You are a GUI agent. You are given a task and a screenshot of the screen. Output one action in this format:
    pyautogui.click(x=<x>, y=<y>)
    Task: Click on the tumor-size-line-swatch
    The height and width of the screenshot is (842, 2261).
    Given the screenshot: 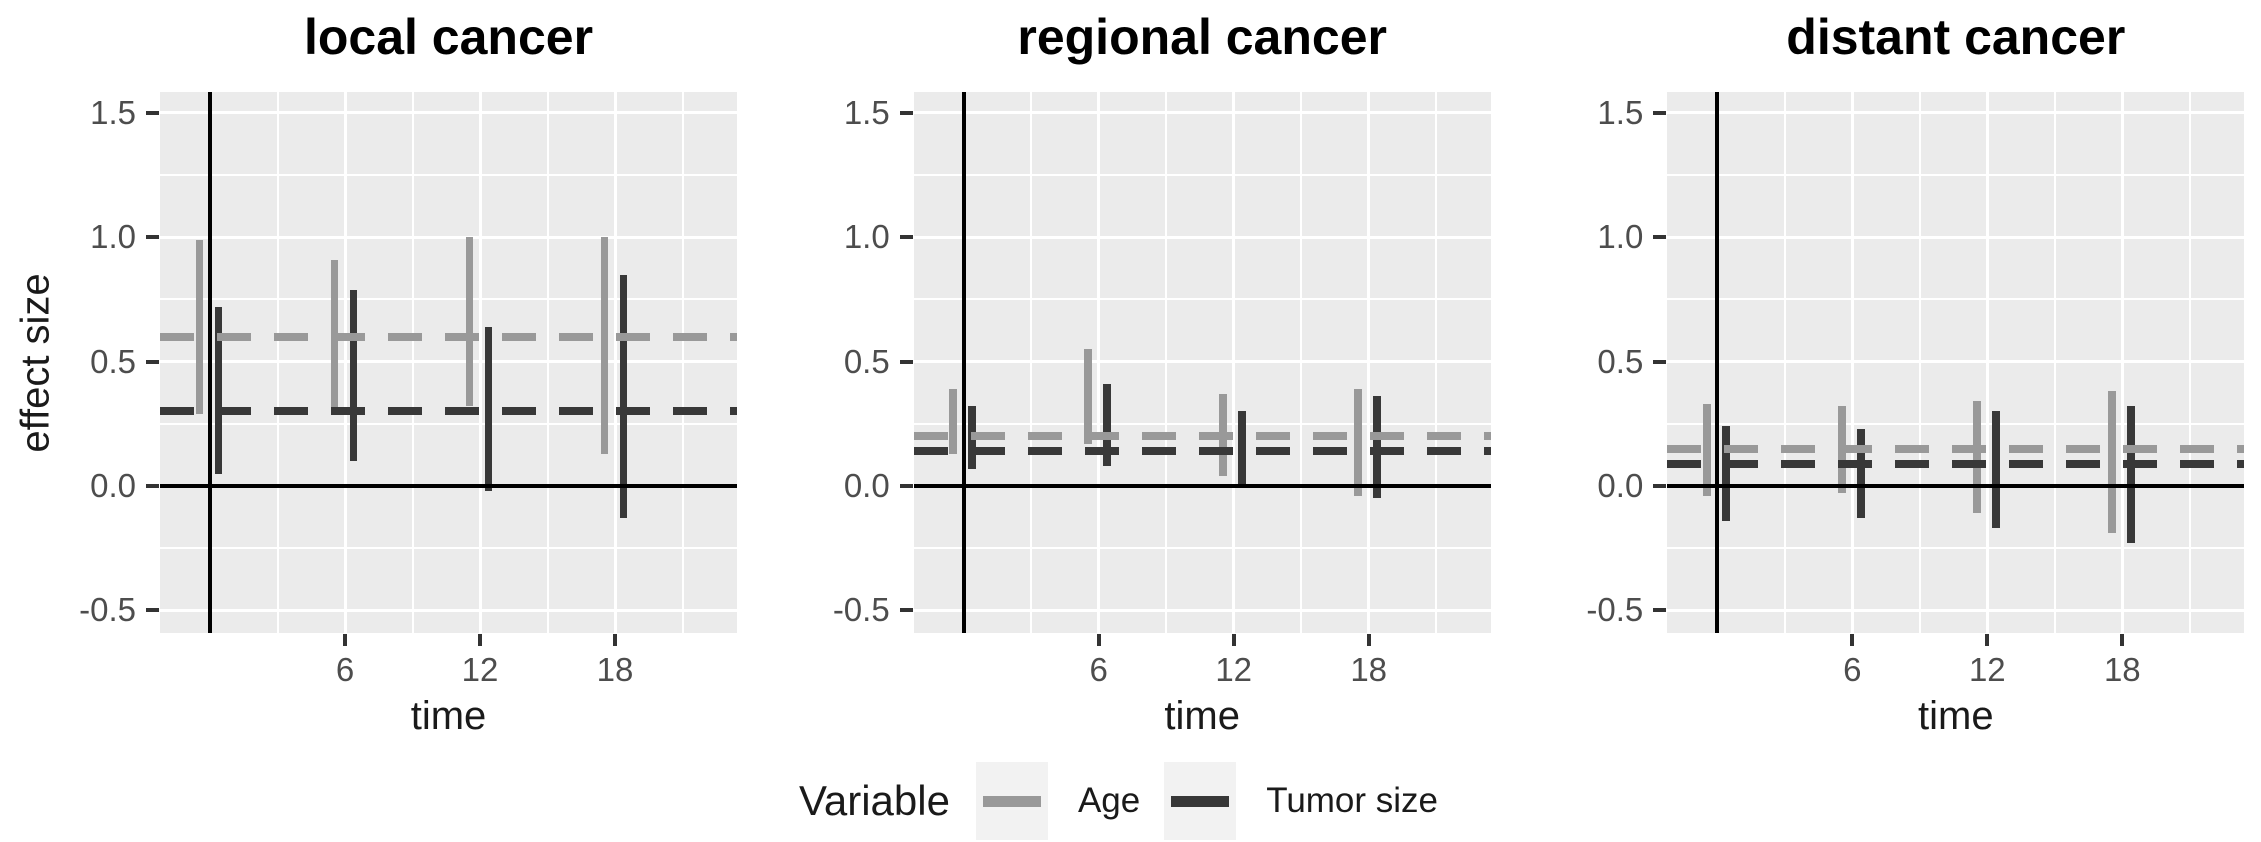 What is the action you would take?
    pyautogui.click(x=1200, y=801)
    